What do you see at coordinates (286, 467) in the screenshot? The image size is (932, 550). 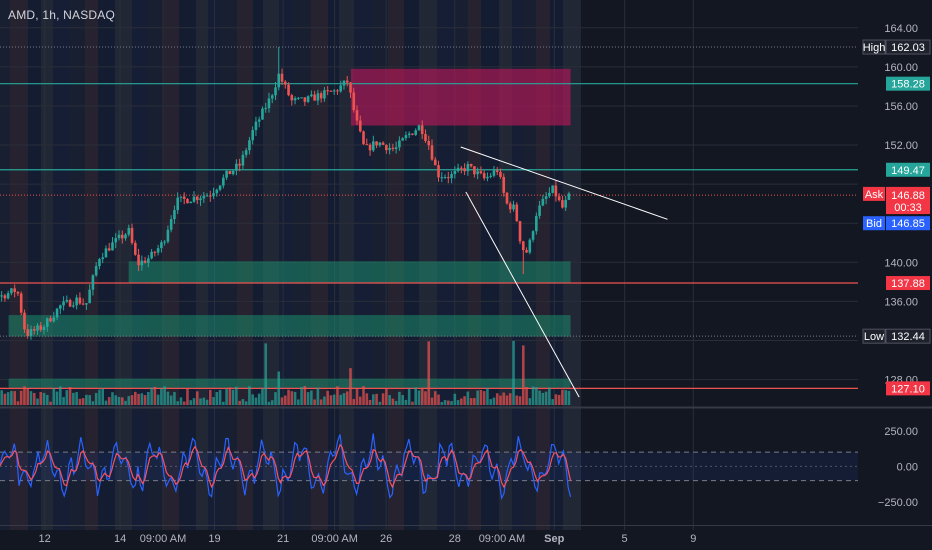 I see `oscillator-k-line` at bounding box center [286, 467].